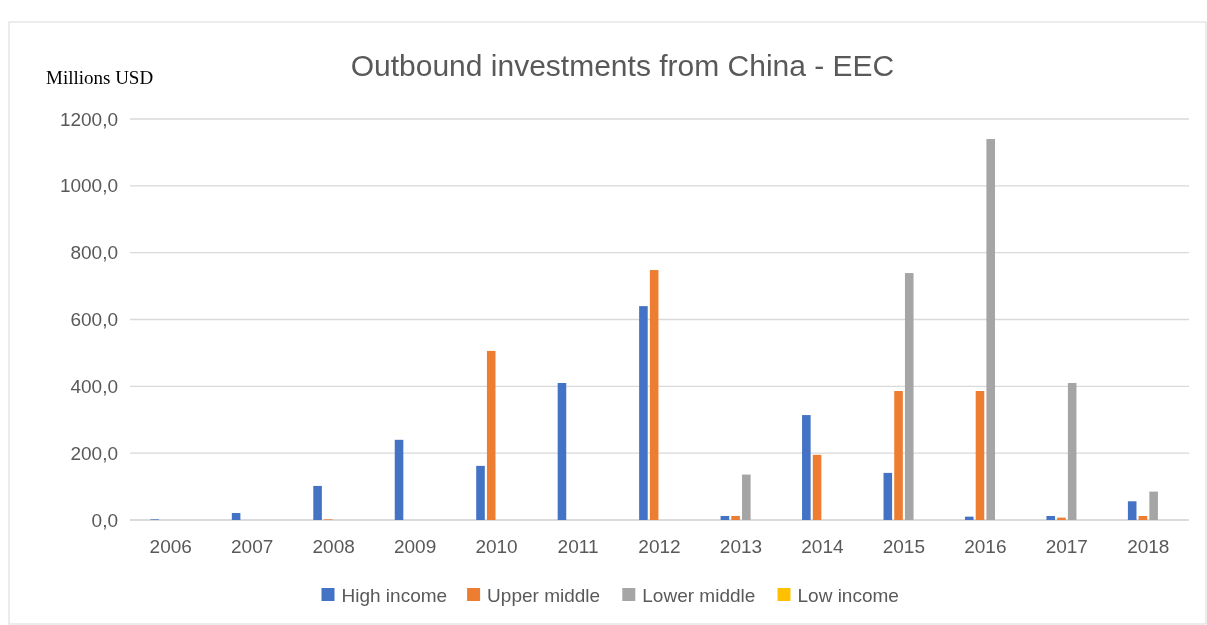  Describe the element at coordinates (88, 186) in the screenshot. I see `y-tick-label: 1000,0` at that location.